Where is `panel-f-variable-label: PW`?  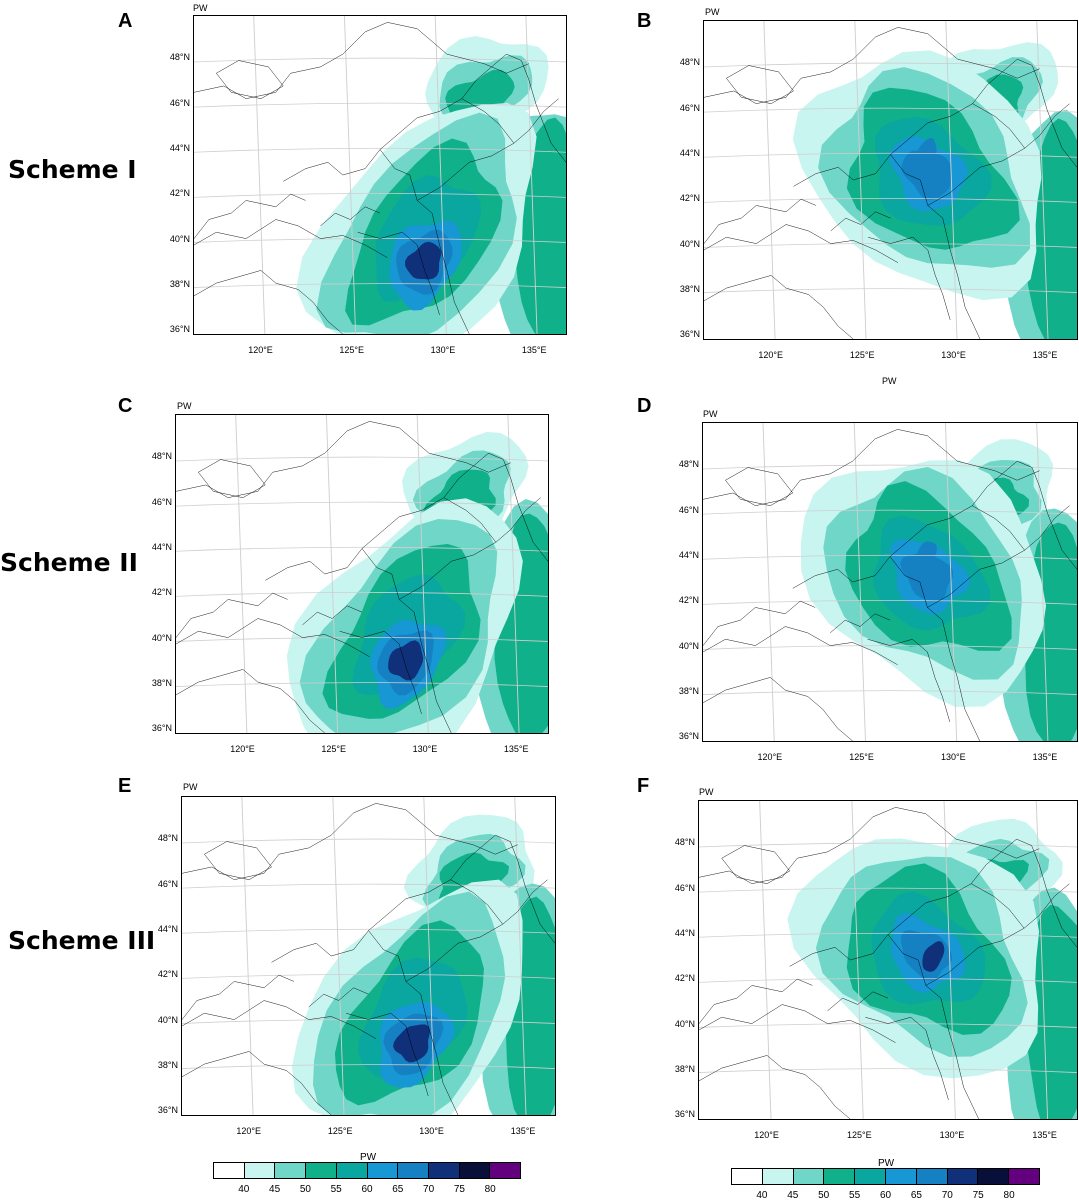 panel-f-variable-label: PW is located at coordinates (706, 792).